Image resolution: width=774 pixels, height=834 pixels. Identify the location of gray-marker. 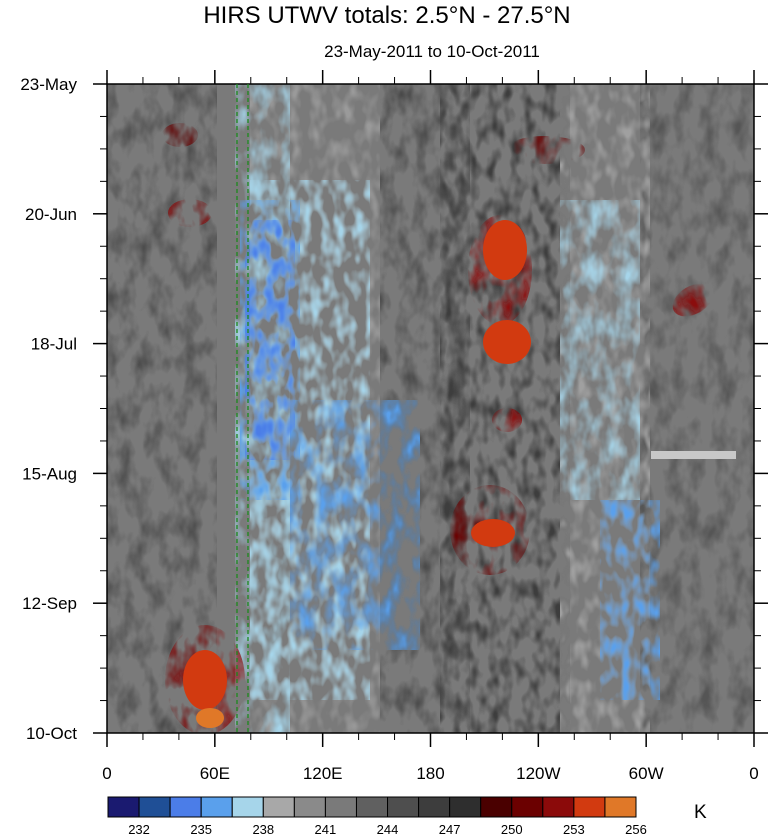
(693, 455).